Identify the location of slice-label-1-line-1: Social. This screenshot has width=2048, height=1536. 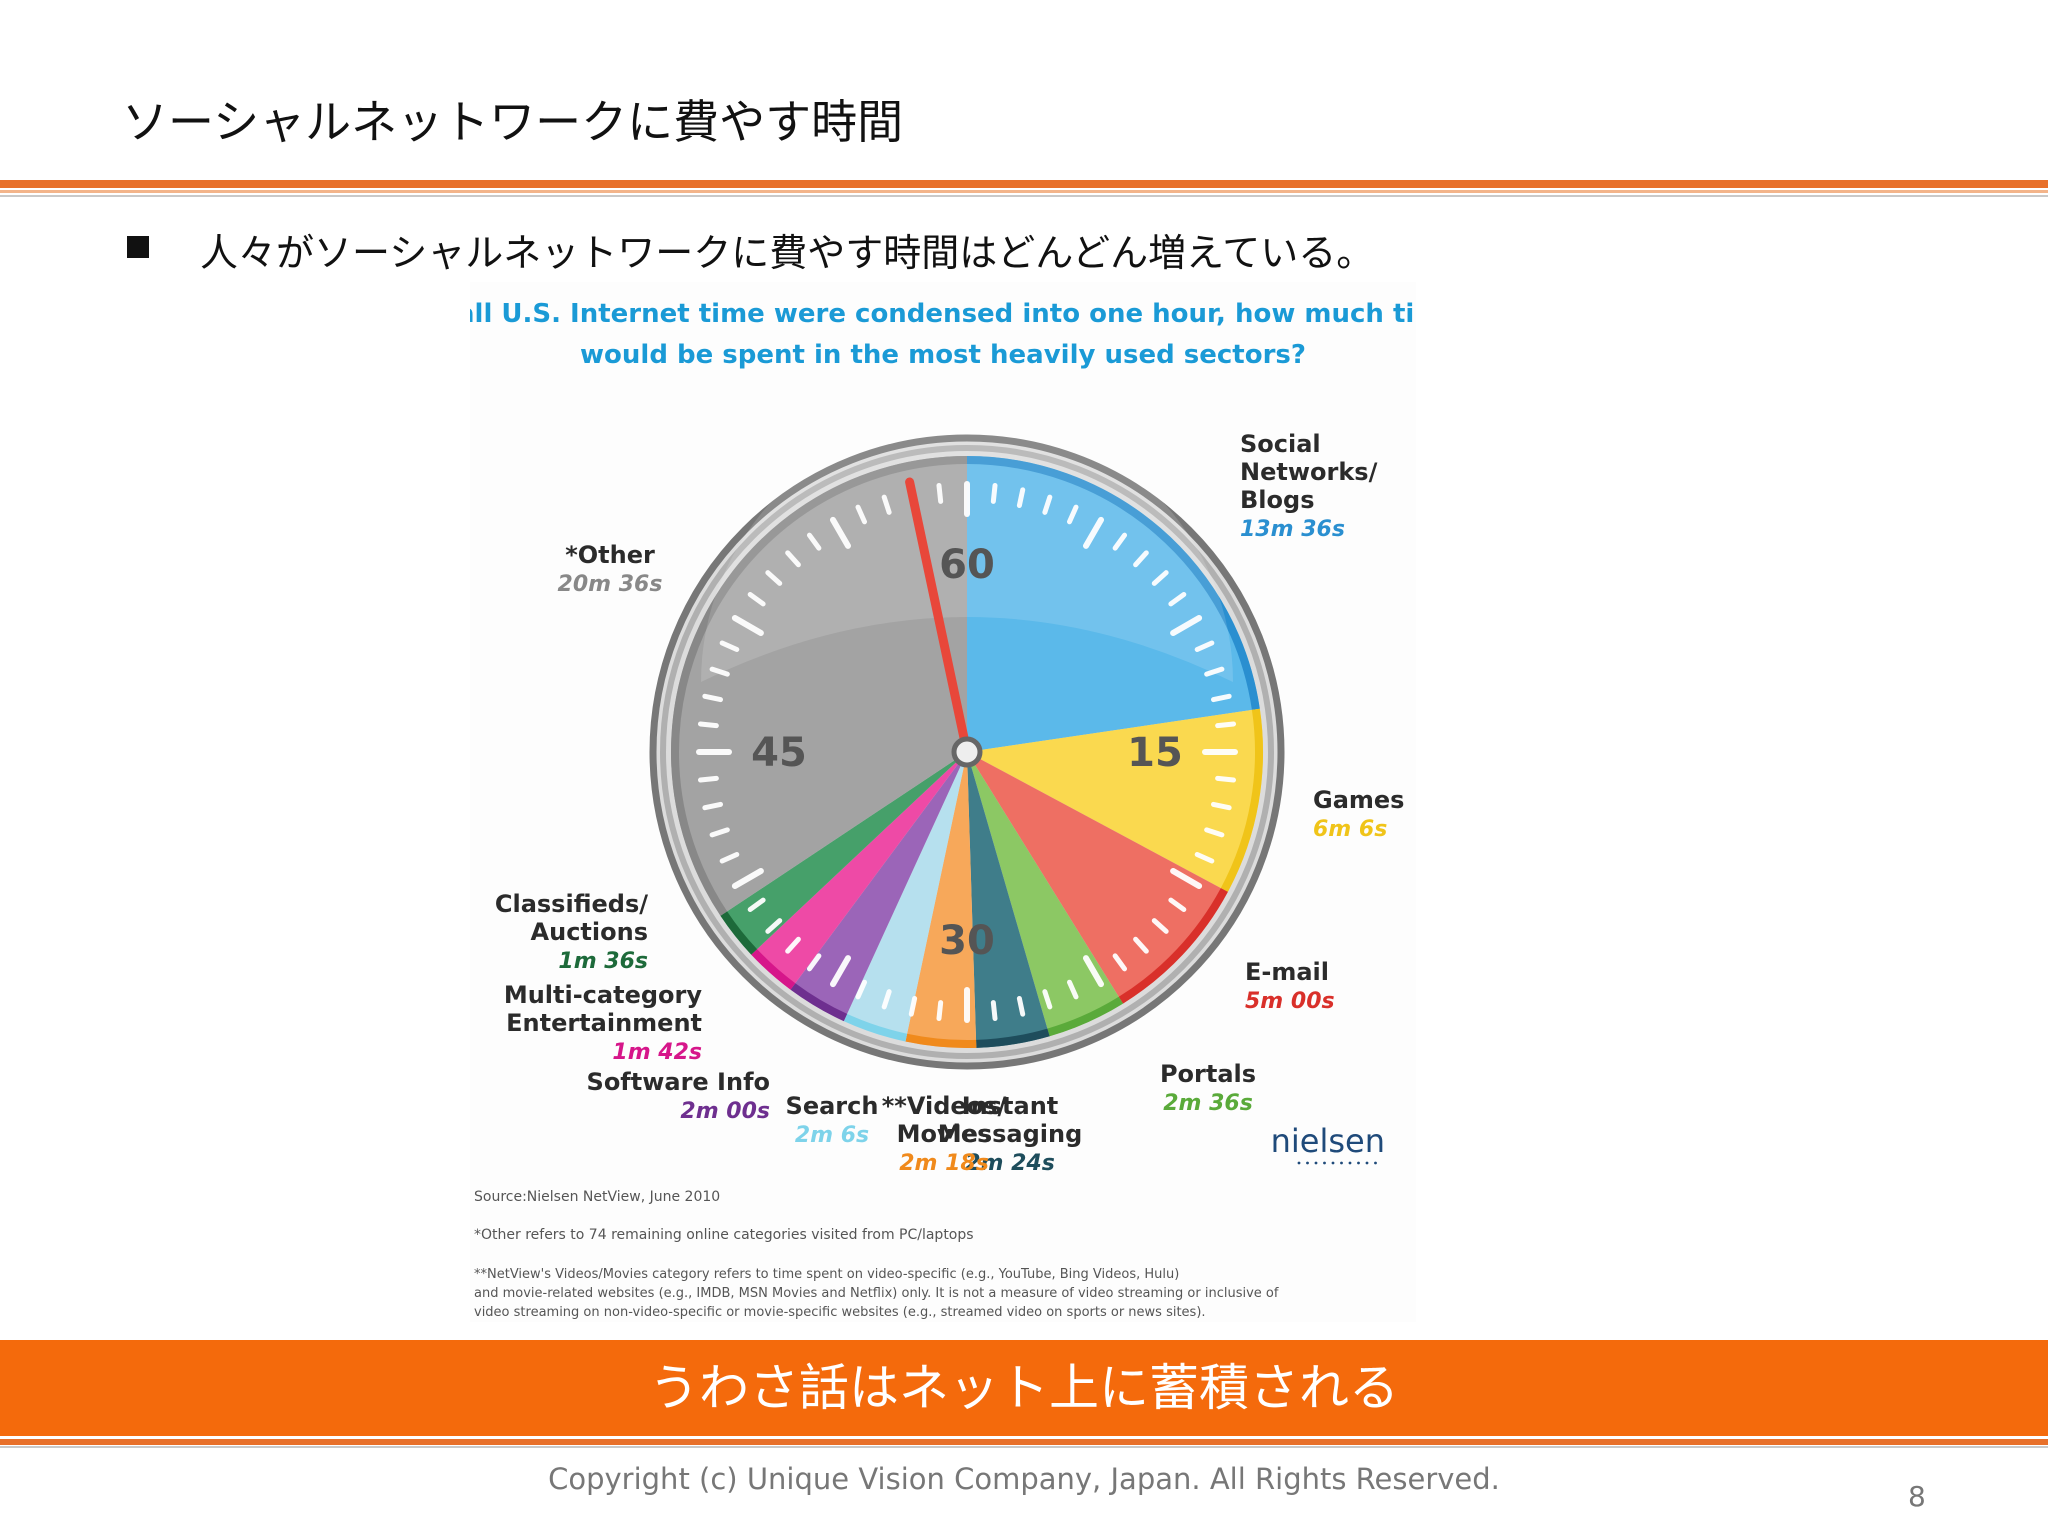
(1280, 444).